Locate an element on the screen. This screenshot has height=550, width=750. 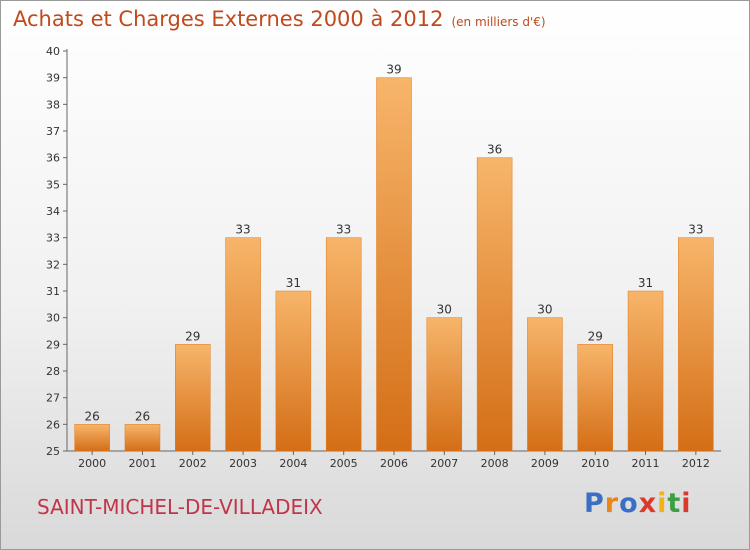
x-tick-label: 2007 is located at coordinates (444, 463).